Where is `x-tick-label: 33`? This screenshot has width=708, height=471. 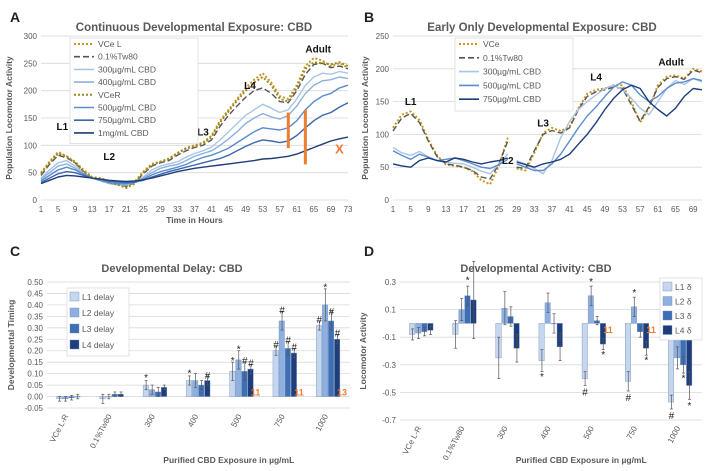 x-tick-label: 33 is located at coordinates (177, 209).